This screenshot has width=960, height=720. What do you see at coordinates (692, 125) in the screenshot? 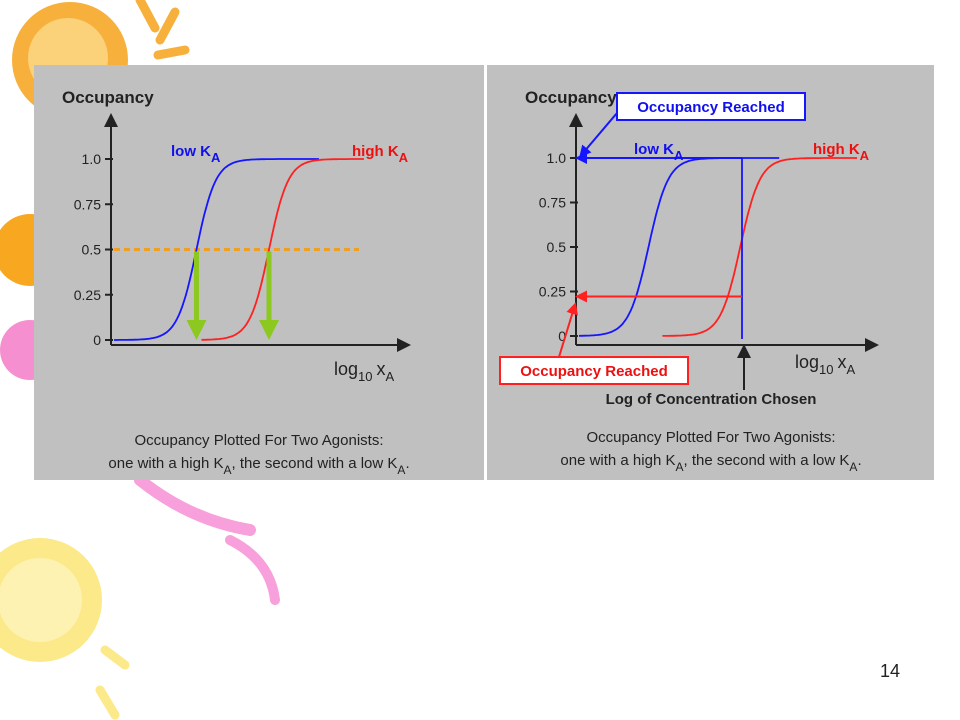
I see `callout-occupancy-reached-top: Occupancy Reached` at bounding box center [692, 125].